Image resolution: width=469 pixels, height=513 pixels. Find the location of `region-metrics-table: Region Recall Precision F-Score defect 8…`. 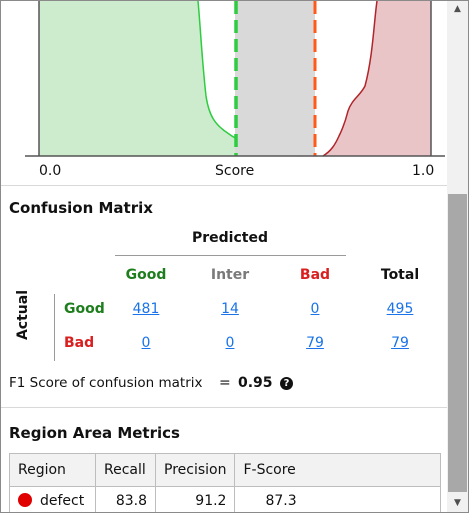

region-metrics-table: Region Recall Precision F-Score defect 8… is located at coordinates (225, 482).